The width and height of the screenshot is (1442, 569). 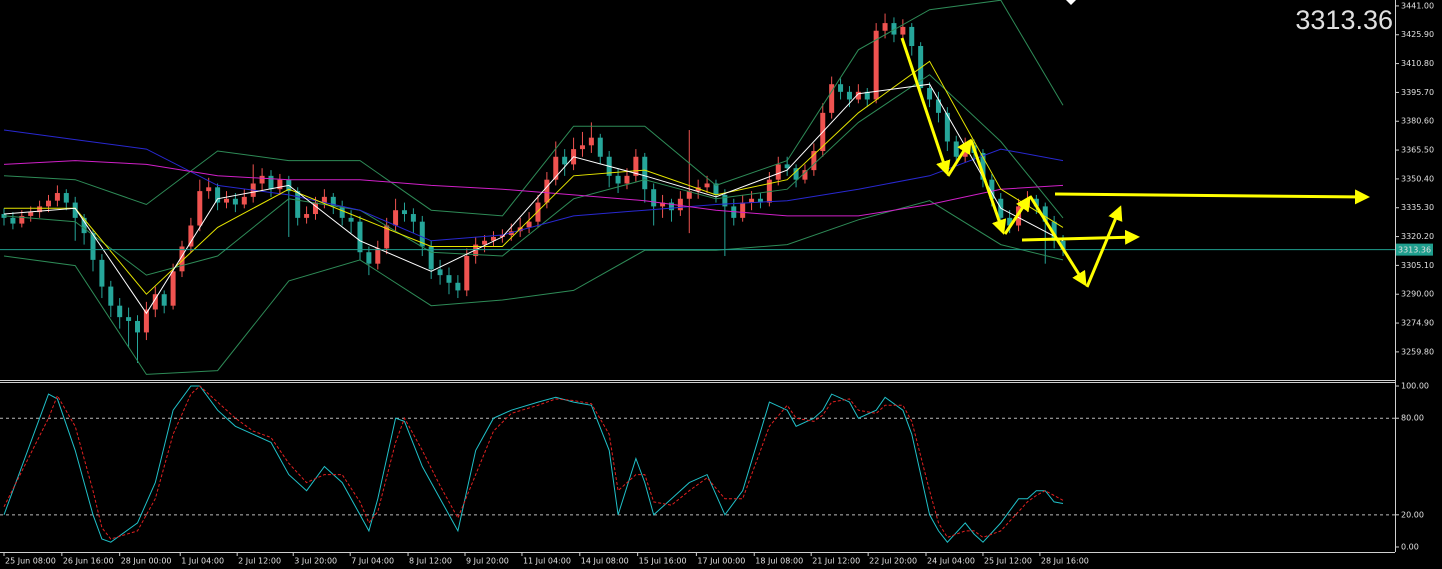 I want to click on y-tick-label: 3365.50, so click(x=1417, y=150).